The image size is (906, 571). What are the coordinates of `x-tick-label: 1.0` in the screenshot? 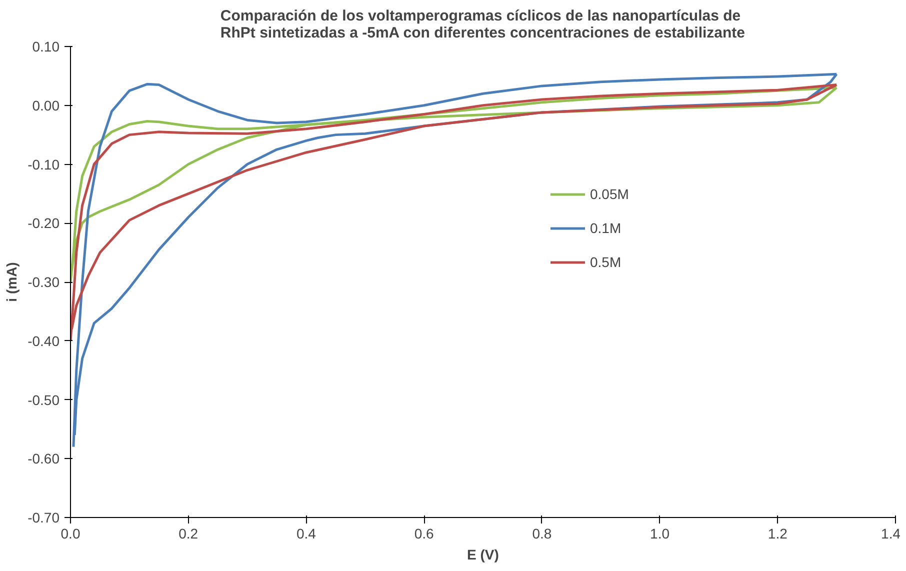 It's located at (660, 534).